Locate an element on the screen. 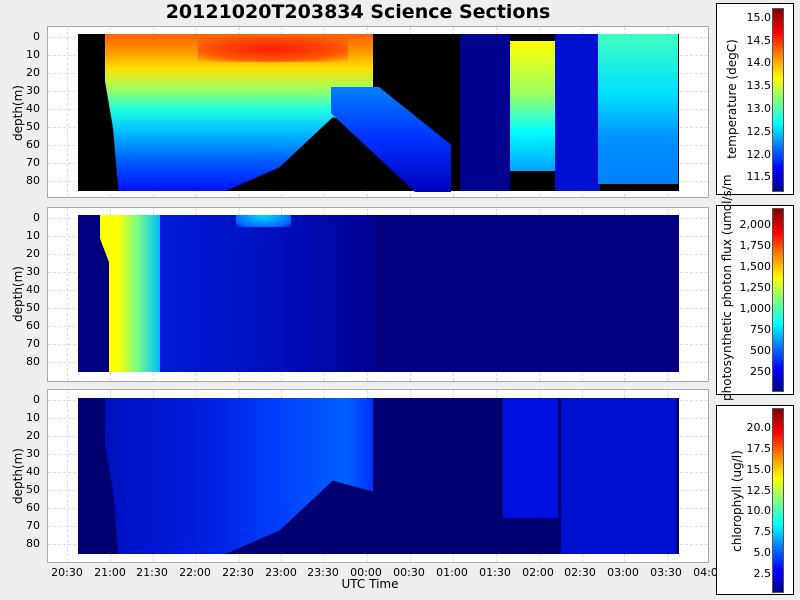 Image resolution: width=800 pixels, height=600 pixels. temperature-y-title: depth(m) is located at coordinates (18, 113).